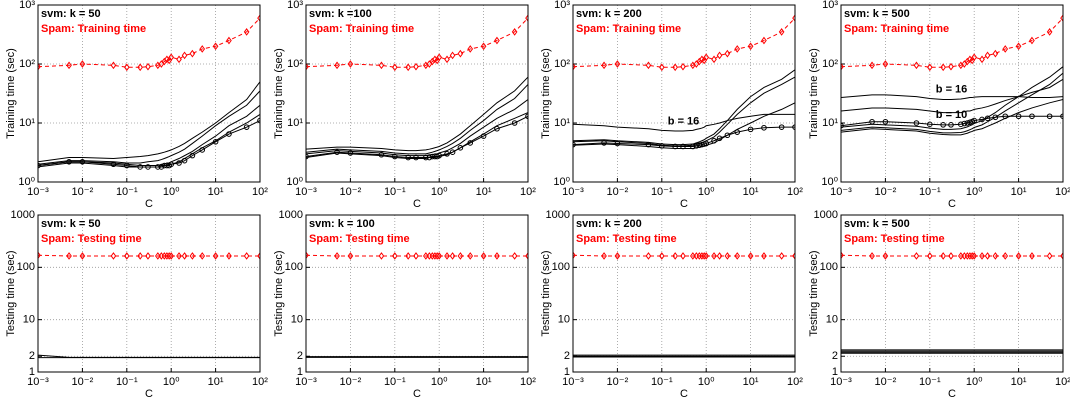 This screenshot has height=409, width=1070. I want to click on chart-title: svm: k =100, so click(340, 14).